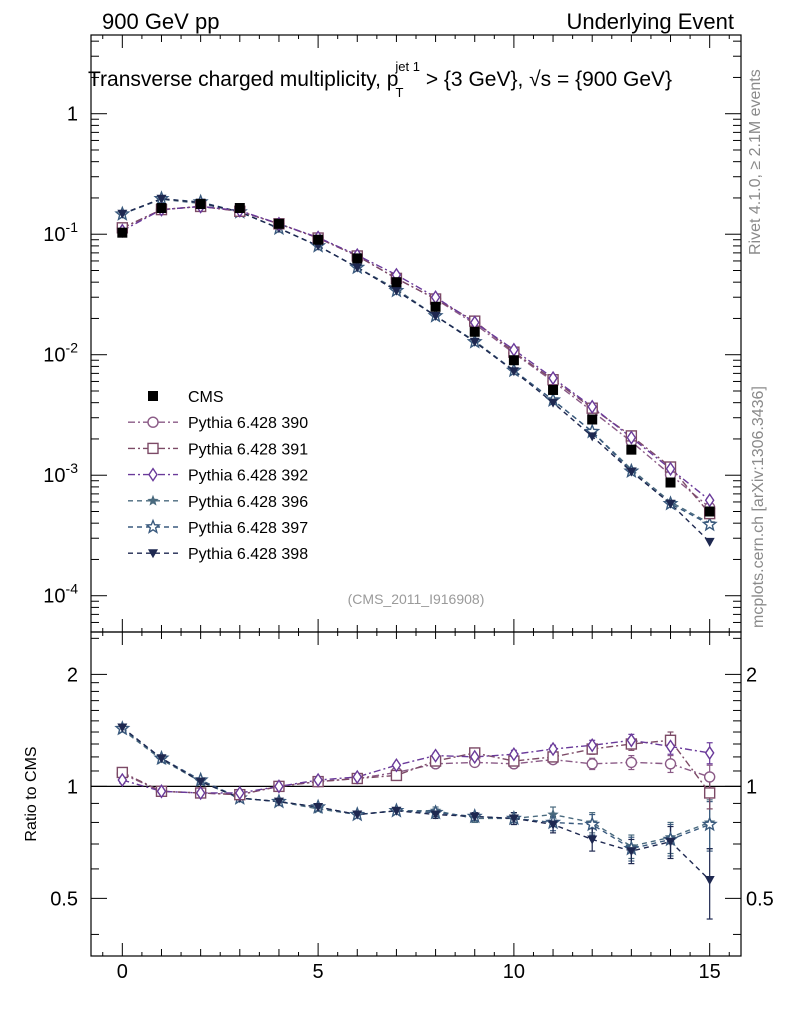  I want to click on legend-label-p391: Pythia 6.428 391, so click(248, 449).